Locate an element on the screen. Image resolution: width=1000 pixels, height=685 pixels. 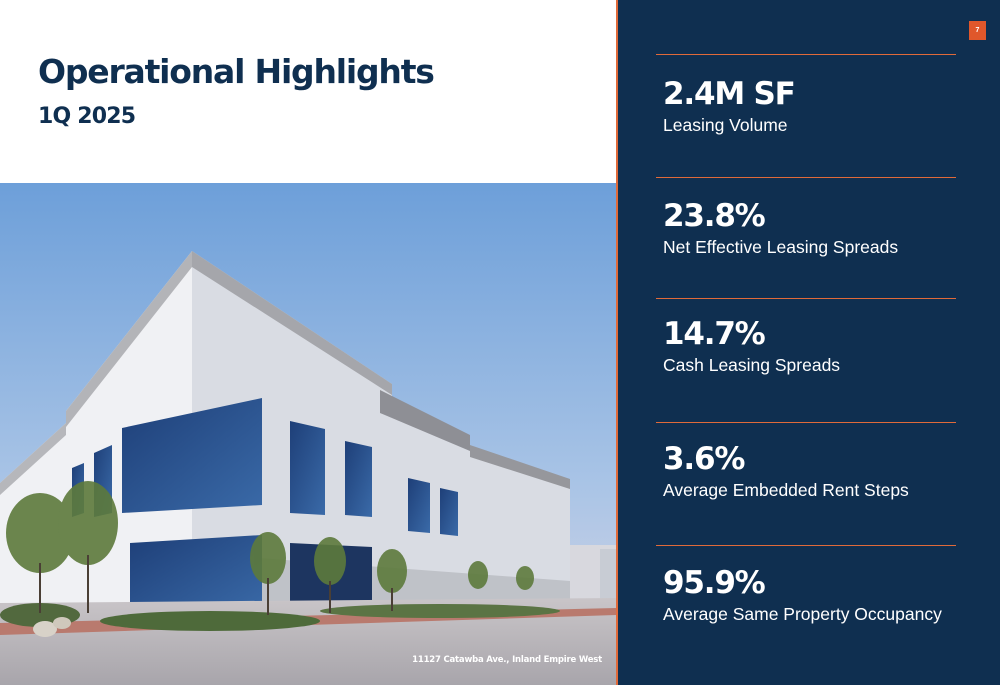
metric-rent-steps: 3.6% Average Embedded Rent Steps is located at coordinates (786, 471).